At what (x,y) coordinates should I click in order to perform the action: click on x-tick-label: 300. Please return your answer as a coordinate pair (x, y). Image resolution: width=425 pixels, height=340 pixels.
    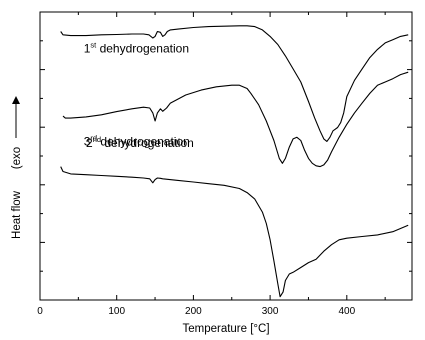
    Looking at the image, I should click on (270, 311).